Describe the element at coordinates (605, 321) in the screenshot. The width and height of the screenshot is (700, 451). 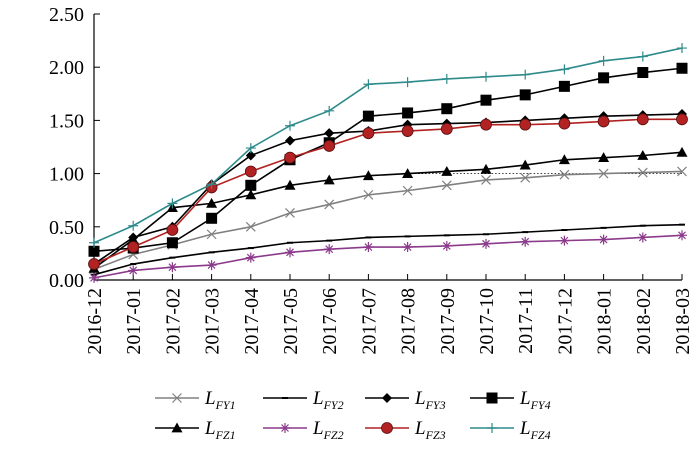
I see `x-tick-label: 2018-01` at that location.